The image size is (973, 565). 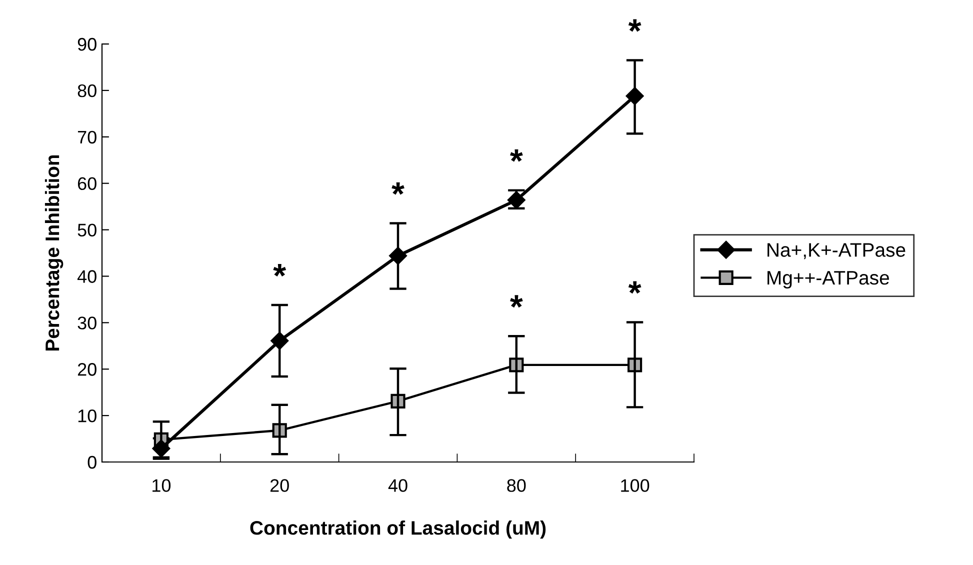 What do you see at coordinates (279, 485) in the screenshot?
I see `x-tick-label: 20` at bounding box center [279, 485].